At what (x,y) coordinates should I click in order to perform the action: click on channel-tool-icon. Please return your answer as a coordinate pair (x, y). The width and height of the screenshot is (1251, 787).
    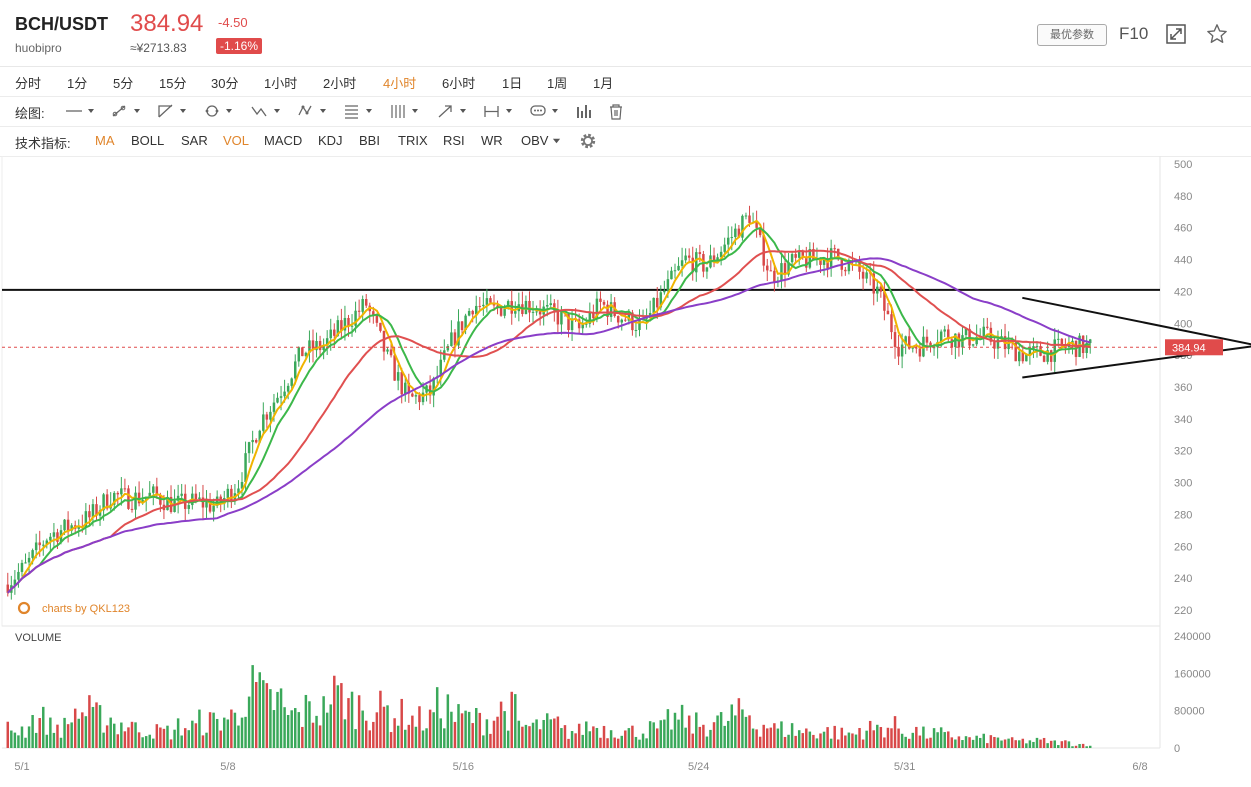
    Looking at the image, I should click on (405, 111).